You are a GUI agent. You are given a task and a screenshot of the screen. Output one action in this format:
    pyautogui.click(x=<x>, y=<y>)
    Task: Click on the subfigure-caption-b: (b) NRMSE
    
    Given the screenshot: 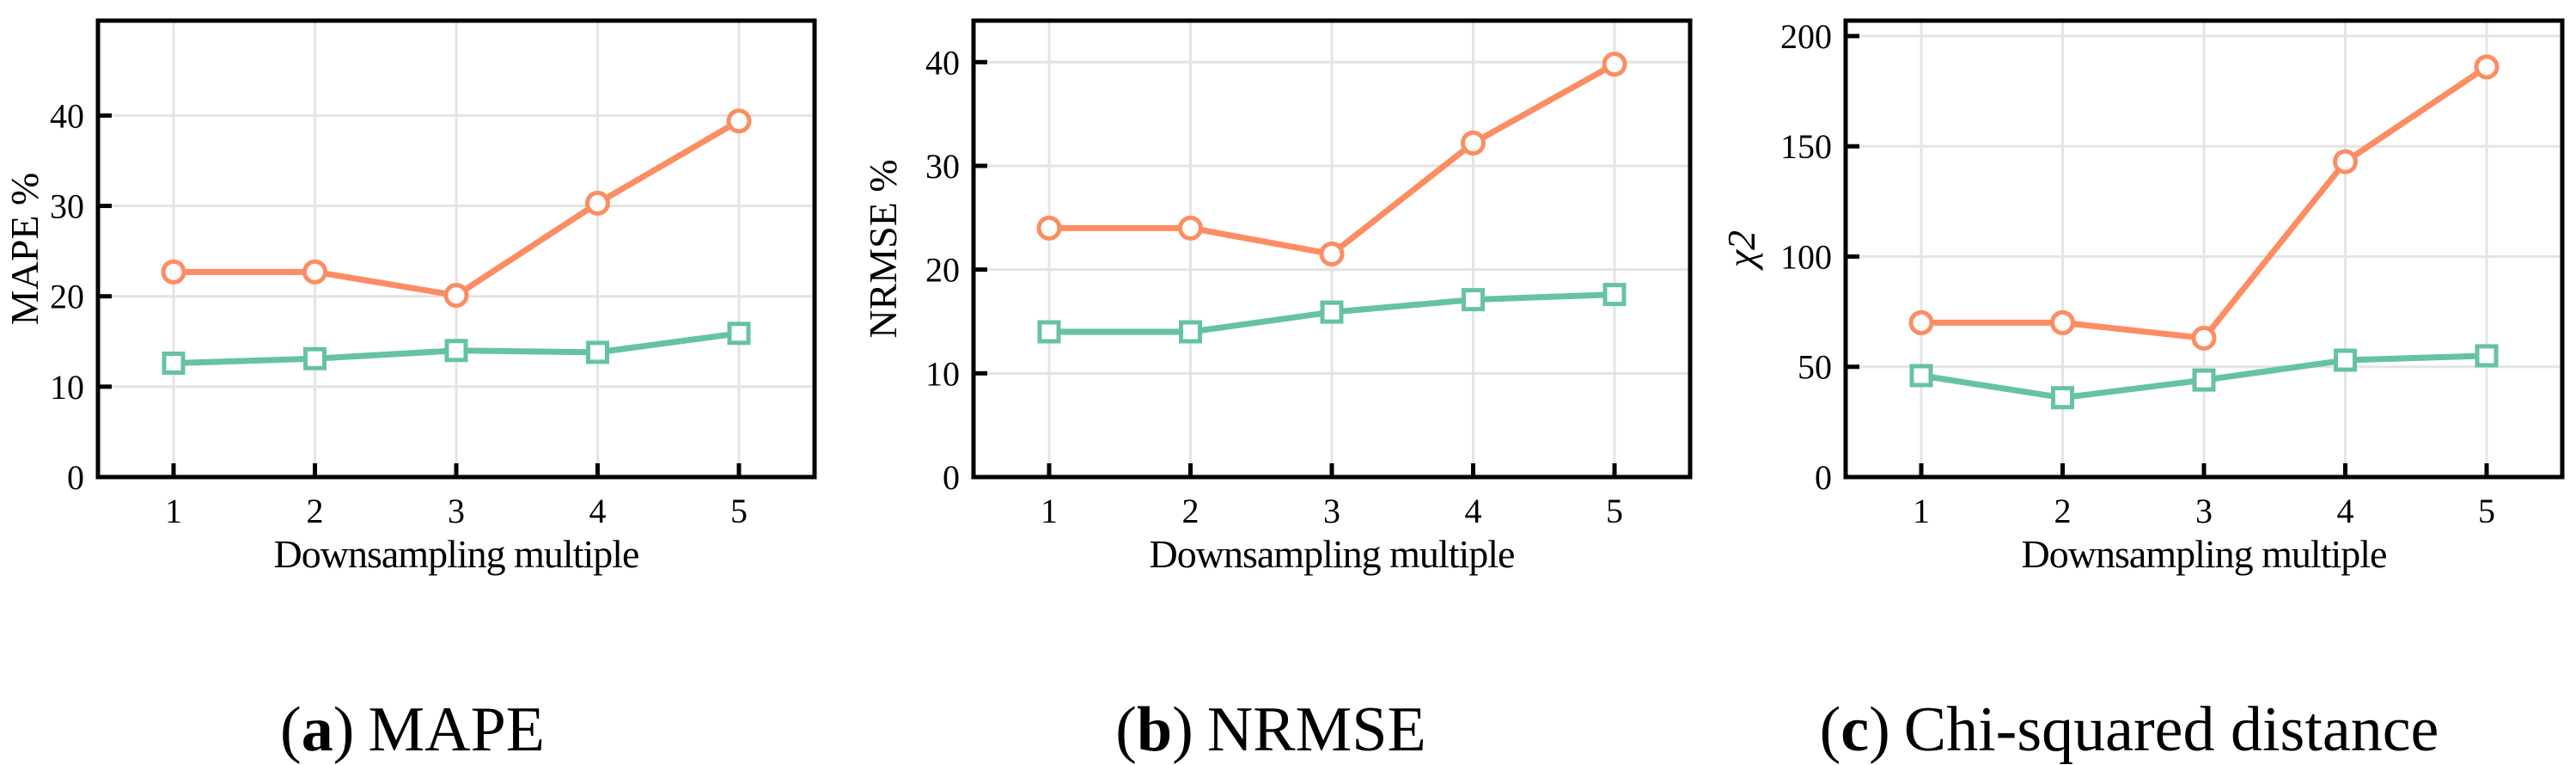 What is the action you would take?
    pyautogui.click(x=1270, y=730)
    